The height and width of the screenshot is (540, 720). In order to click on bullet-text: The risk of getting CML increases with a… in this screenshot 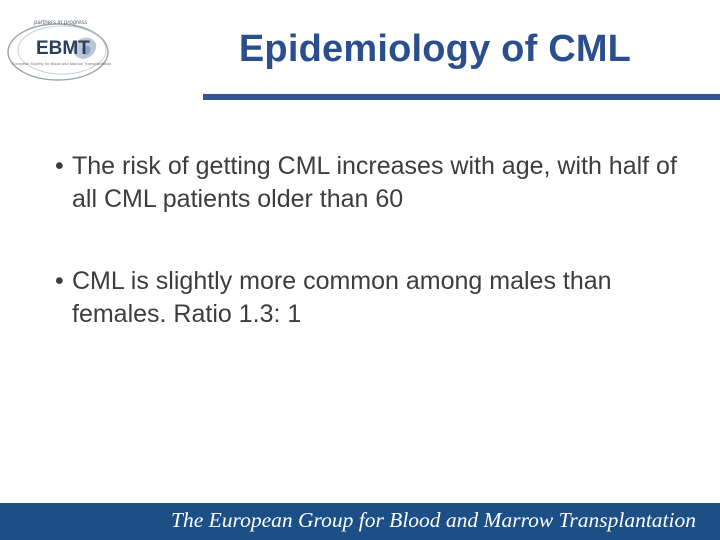, I will do `click(374, 182)`.